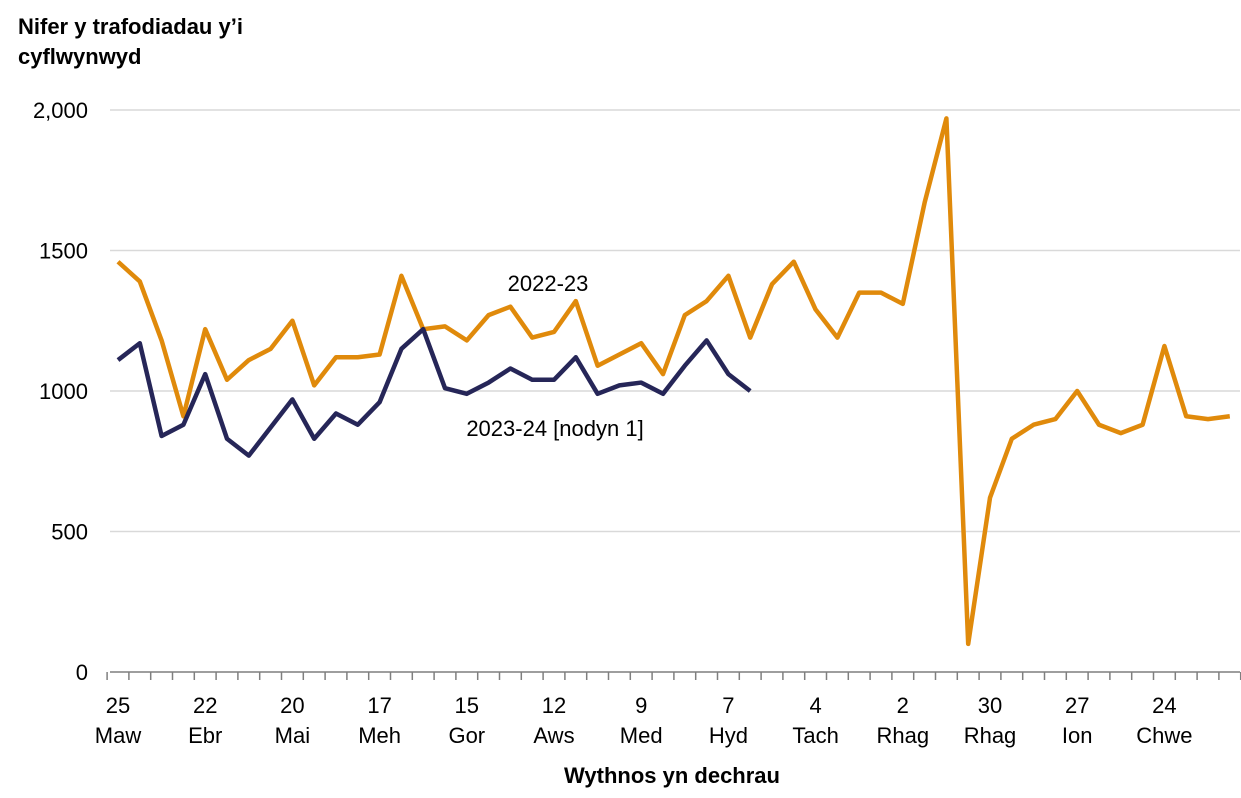 Image resolution: width=1241 pixels, height=798 pixels. What do you see at coordinates (903, 720) in the screenshot?
I see `x-tick-label: 2 Rhag` at bounding box center [903, 720].